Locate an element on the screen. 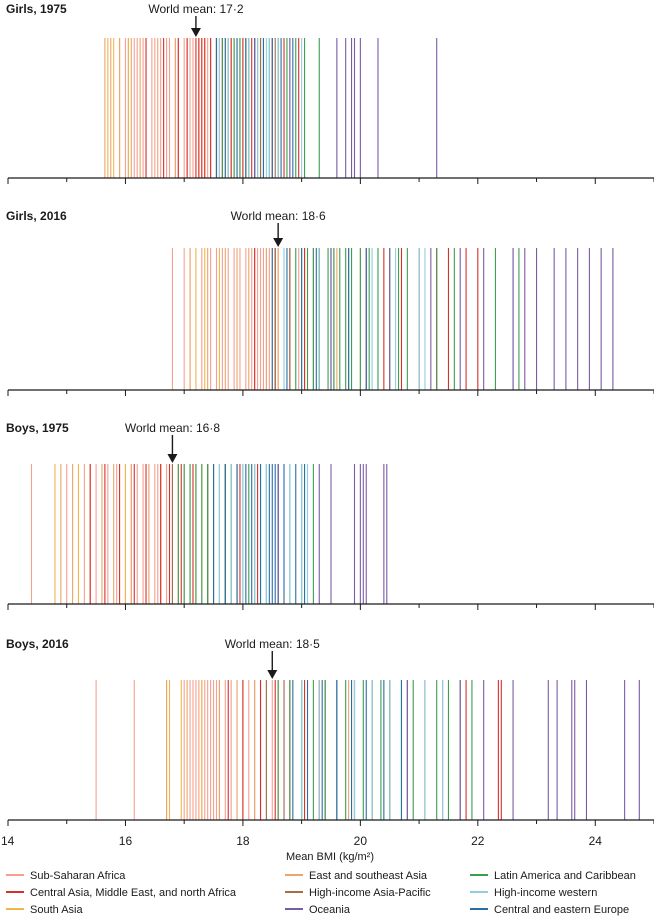 The width and height of the screenshot is (654, 920). legend-label: Oceania is located at coordinates (330, 910).